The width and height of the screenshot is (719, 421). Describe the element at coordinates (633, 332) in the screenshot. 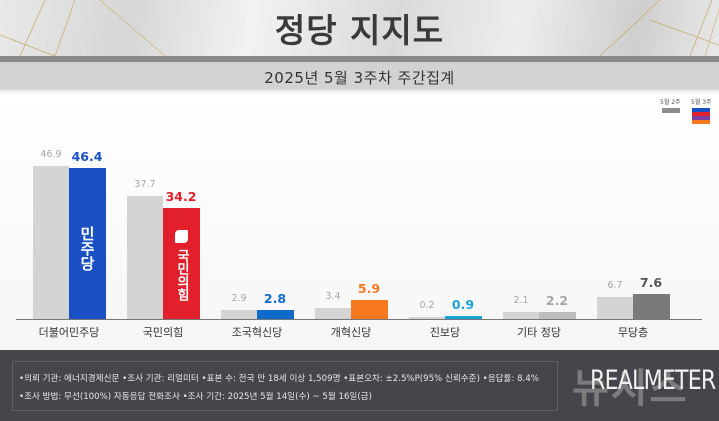

I see `category-label: 무당층` at that location.